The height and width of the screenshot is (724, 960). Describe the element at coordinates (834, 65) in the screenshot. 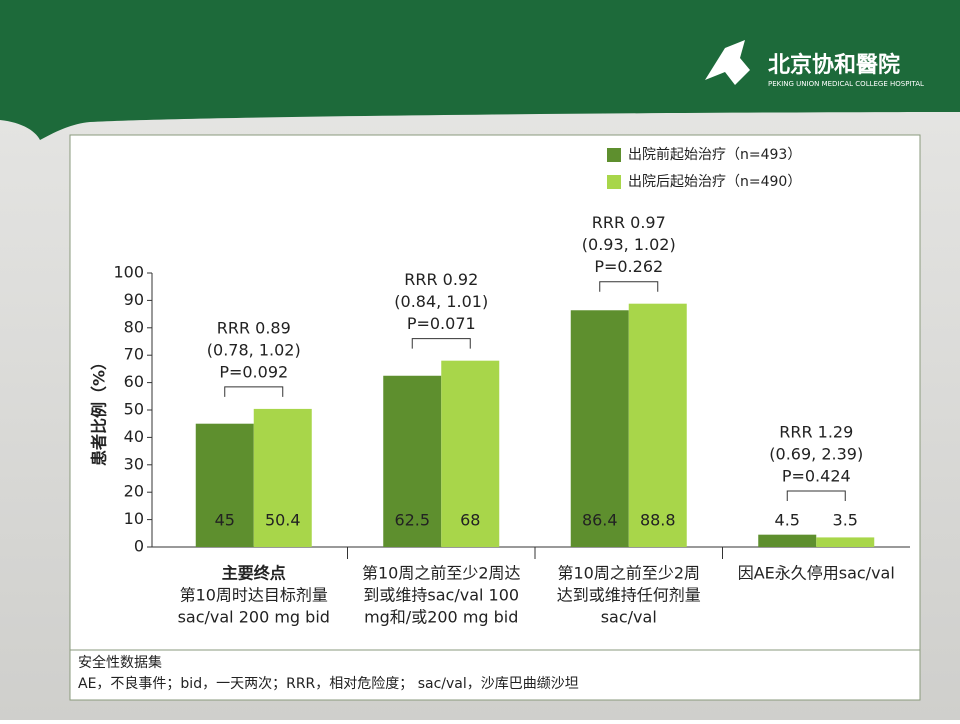

I see `logo-name: 北京协和醫院` at that location.